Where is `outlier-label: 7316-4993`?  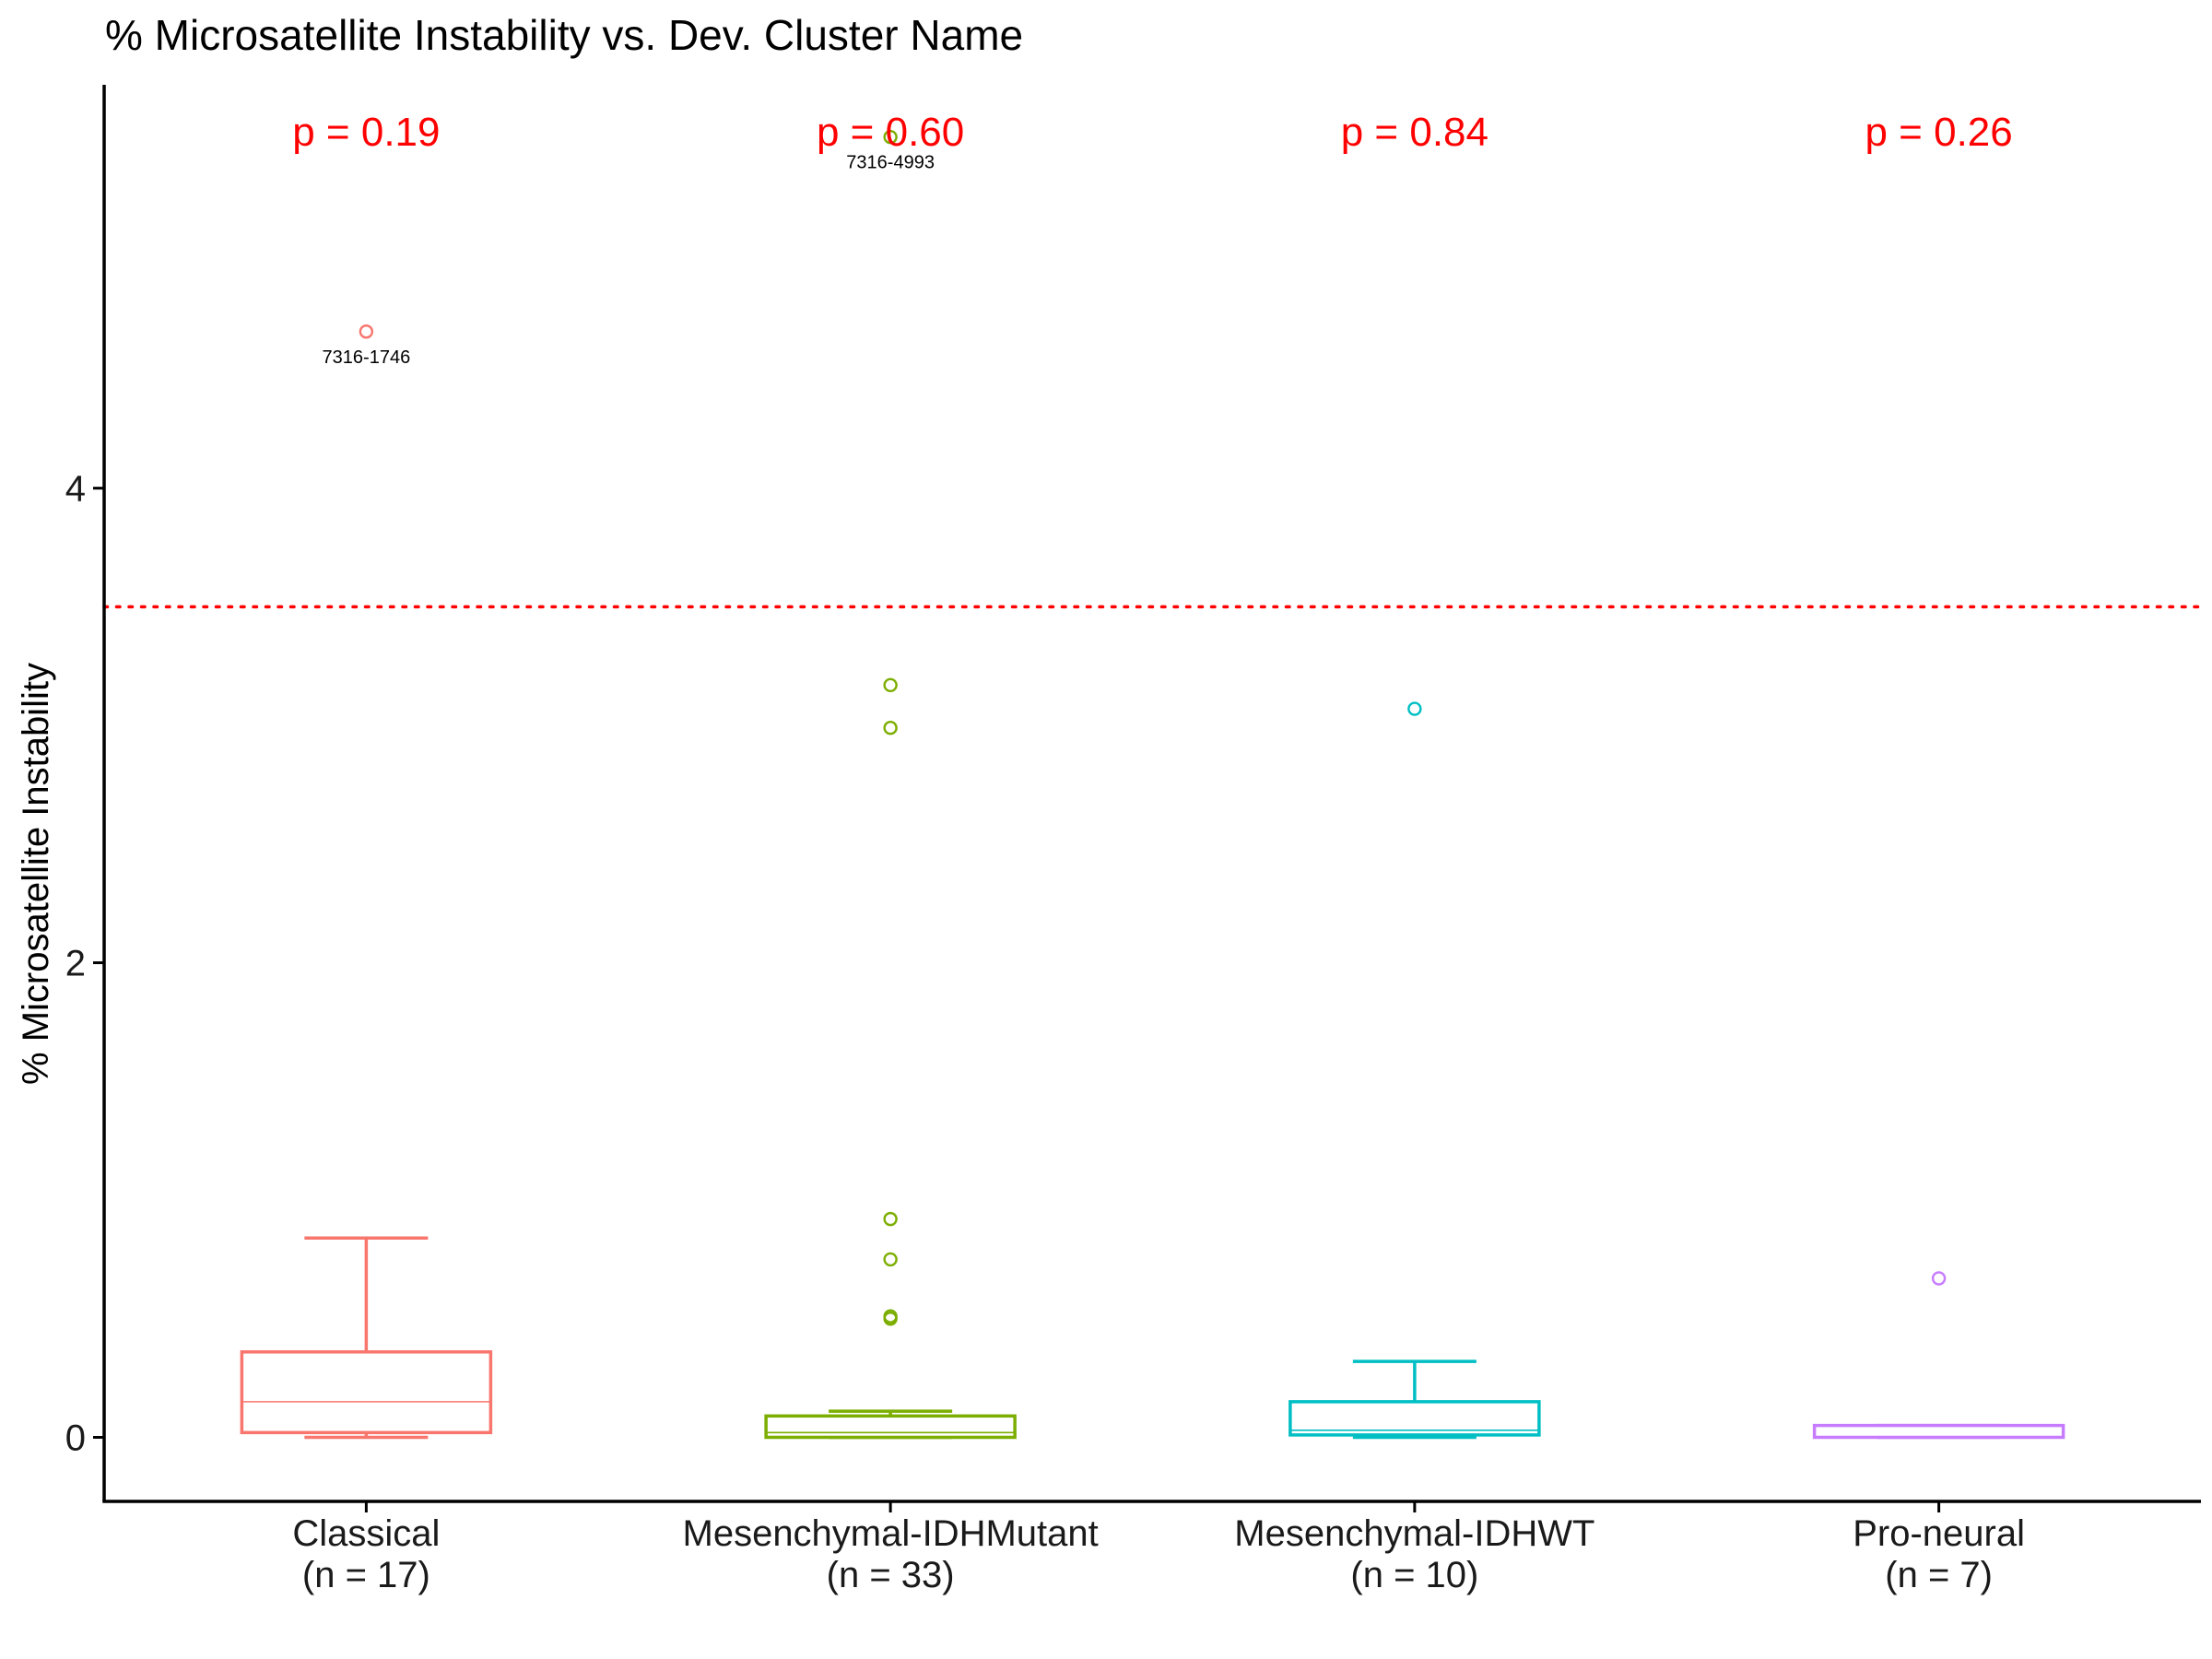
outlier-label: 7316-4993 is located at coordinates (890, 163).